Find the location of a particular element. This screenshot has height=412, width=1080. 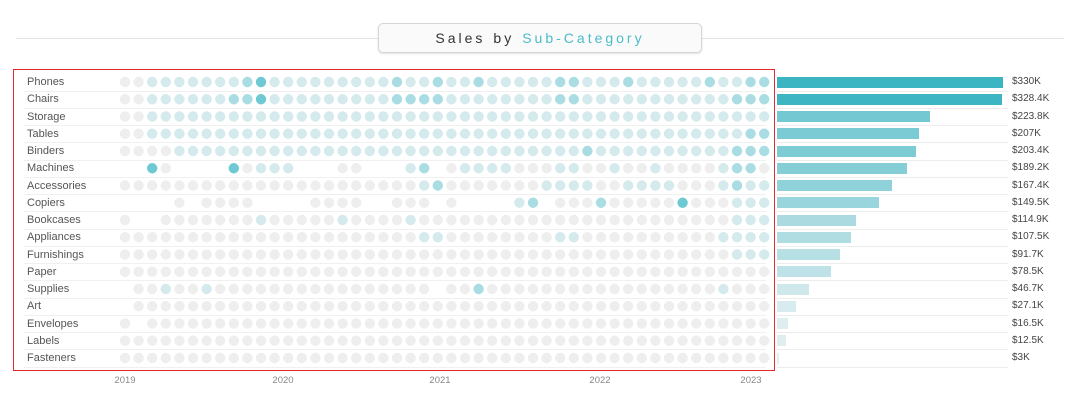

bar-appliances is located at coordinates (814, 237).